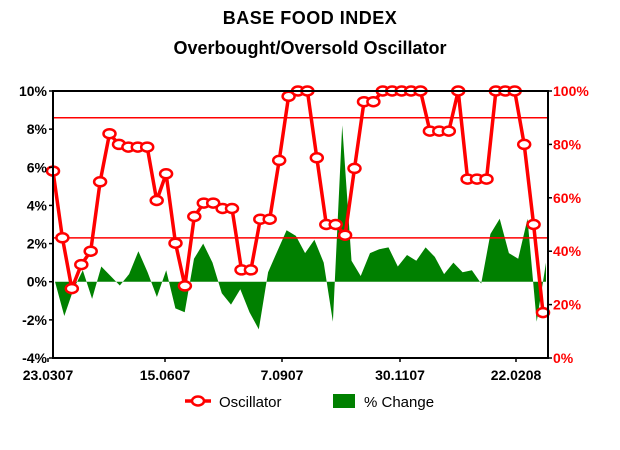  What do you see at coordinates (33, 91) in the screenshot?
I see `left-tick-label: 10%` at bounding box center [33, 91].